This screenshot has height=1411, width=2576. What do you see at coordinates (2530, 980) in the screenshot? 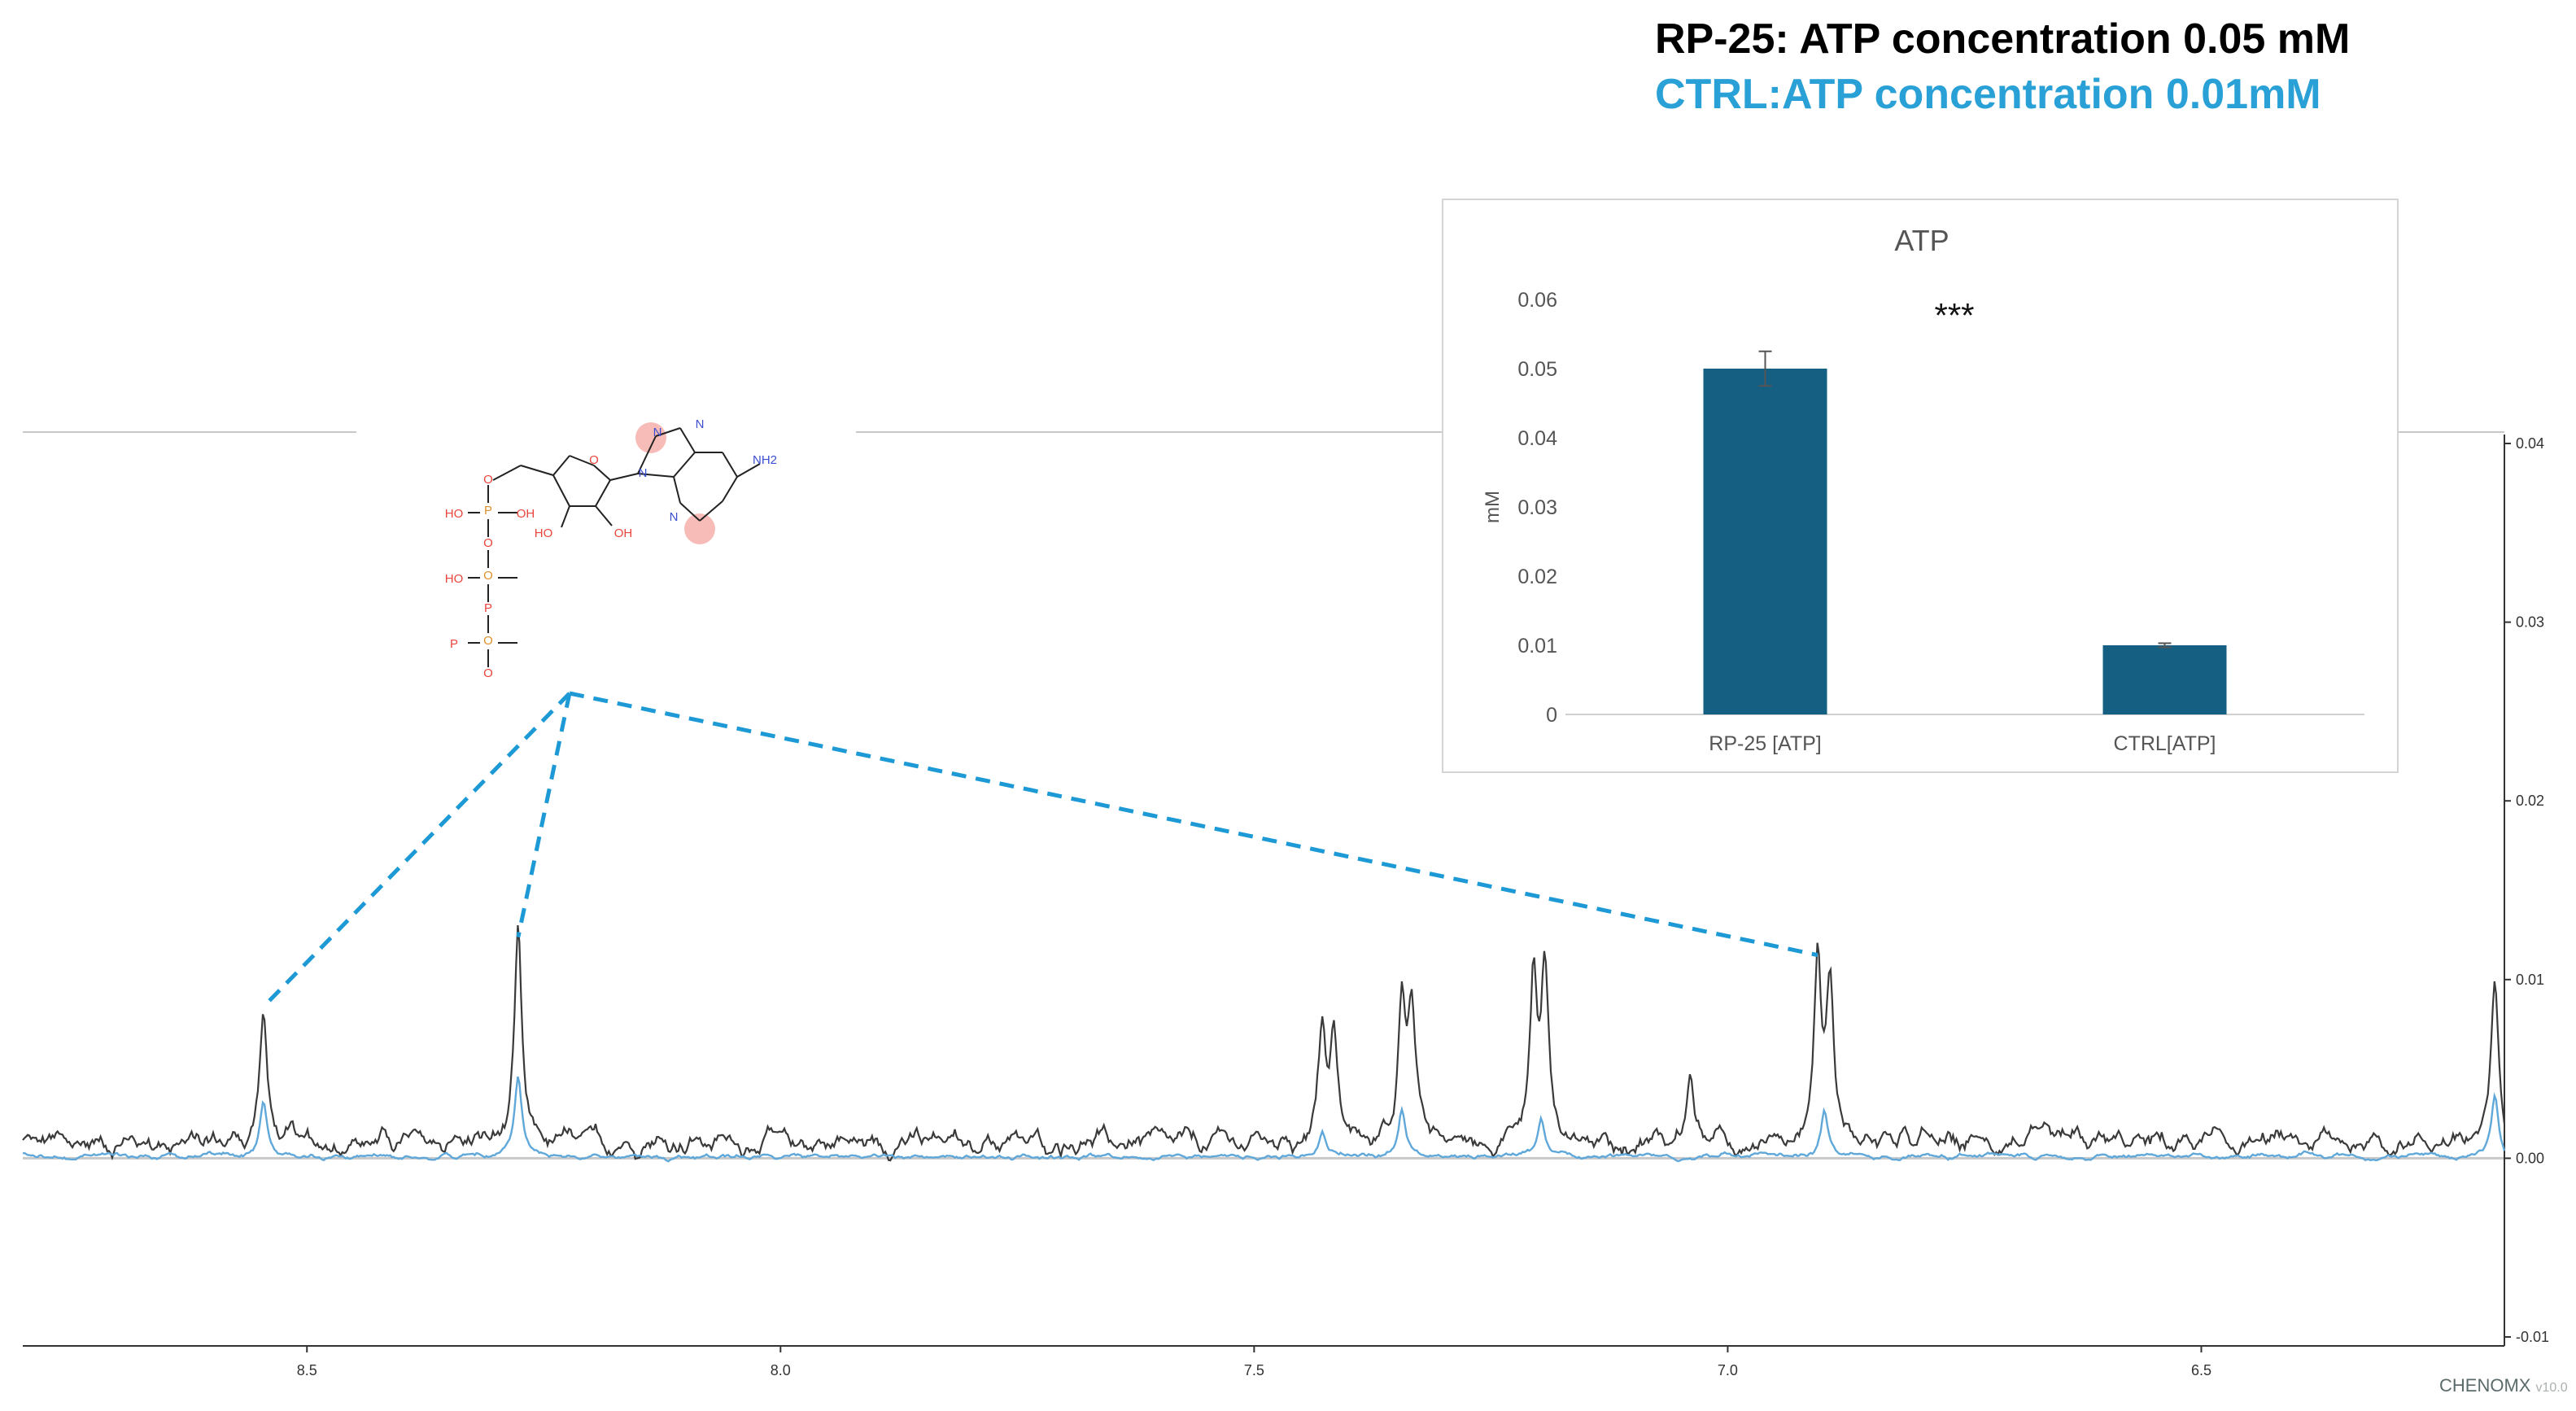
I see `y-tick-label: 0.01` at bounding box center [2530, 980].